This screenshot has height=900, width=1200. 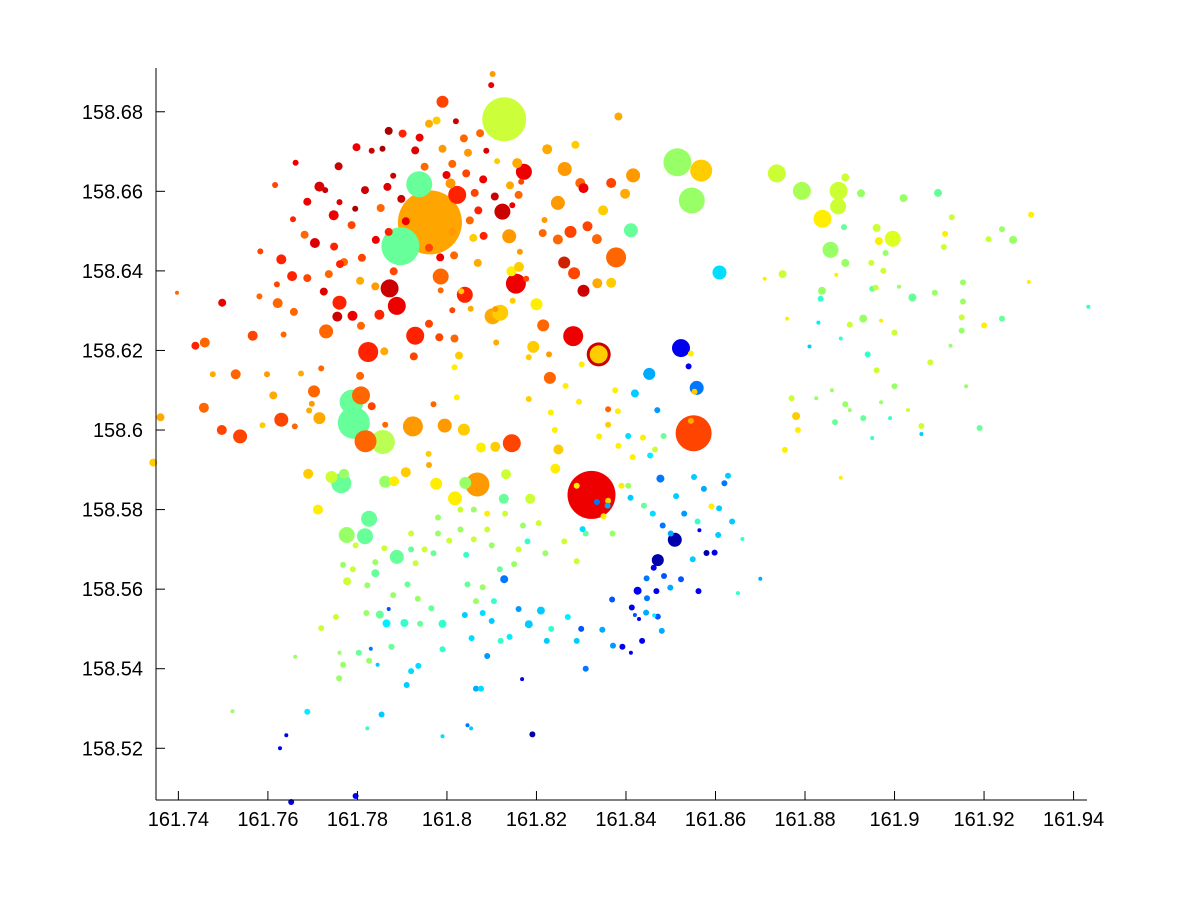 I want to click on y-tick-label-6: 158.64, so click(x=112, y=272).